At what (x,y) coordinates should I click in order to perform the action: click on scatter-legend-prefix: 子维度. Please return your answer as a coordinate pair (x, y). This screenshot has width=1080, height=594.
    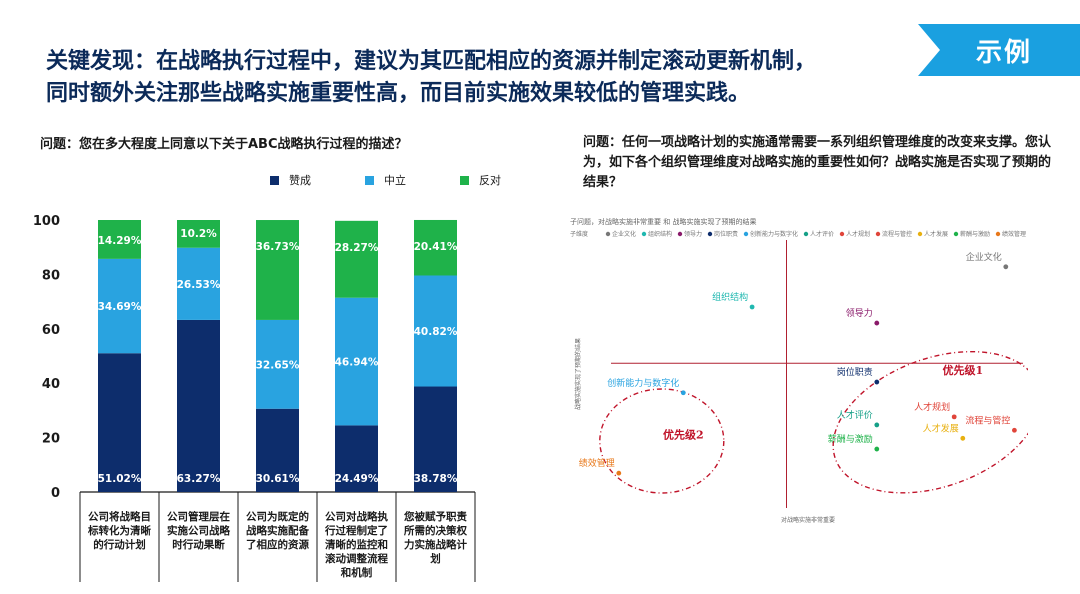
    Looking at the image, I should click on (579, 234).